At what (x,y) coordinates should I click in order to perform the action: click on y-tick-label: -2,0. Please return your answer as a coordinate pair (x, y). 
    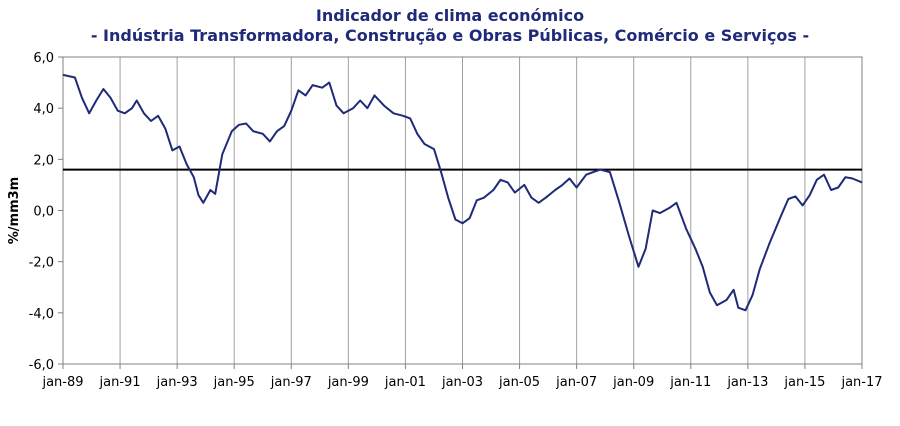
    Looking at the image, I should click on (41, 263).